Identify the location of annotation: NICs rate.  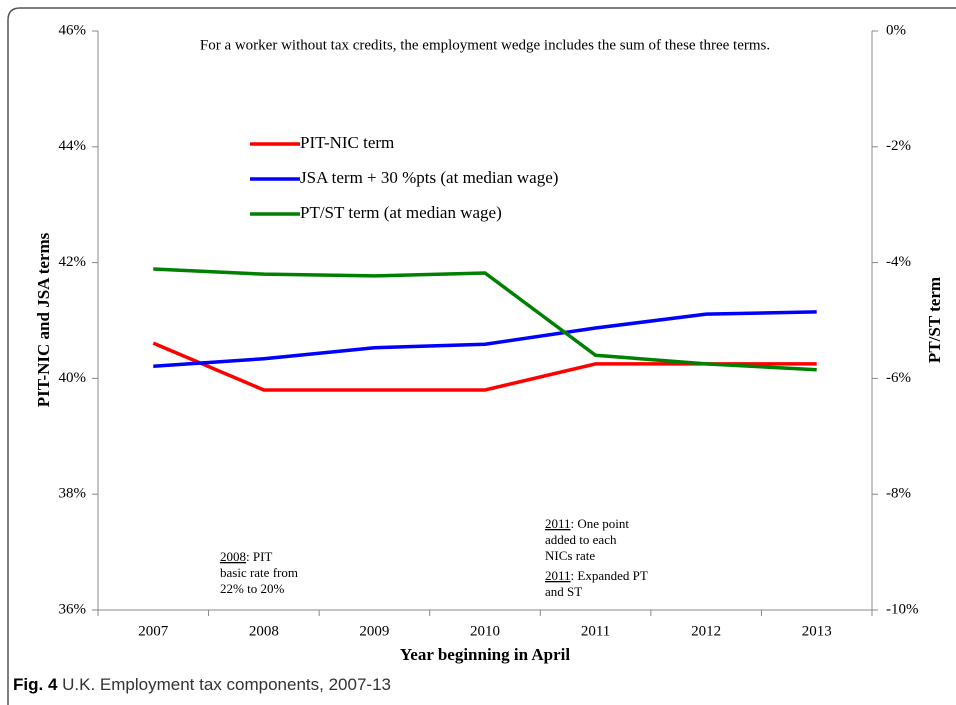
(570, 555).